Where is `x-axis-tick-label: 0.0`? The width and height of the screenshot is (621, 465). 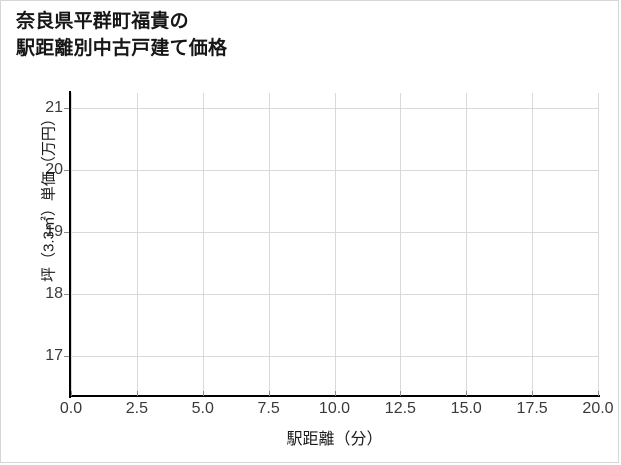 x-axis-tick-label: 0.0 is located at coordinates (71, 408).